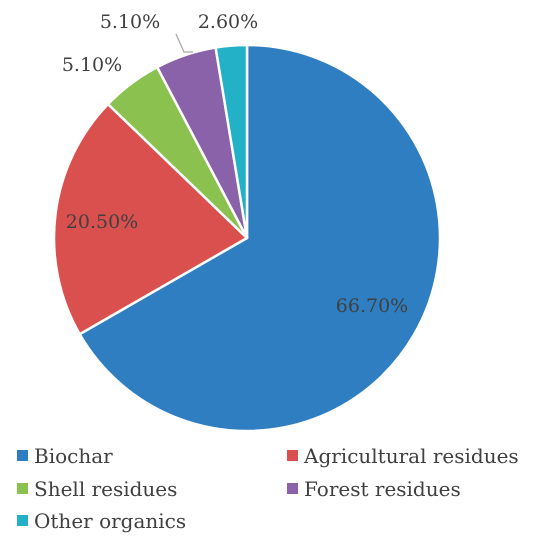  I want to click on leader-lines, so click(184, 43).